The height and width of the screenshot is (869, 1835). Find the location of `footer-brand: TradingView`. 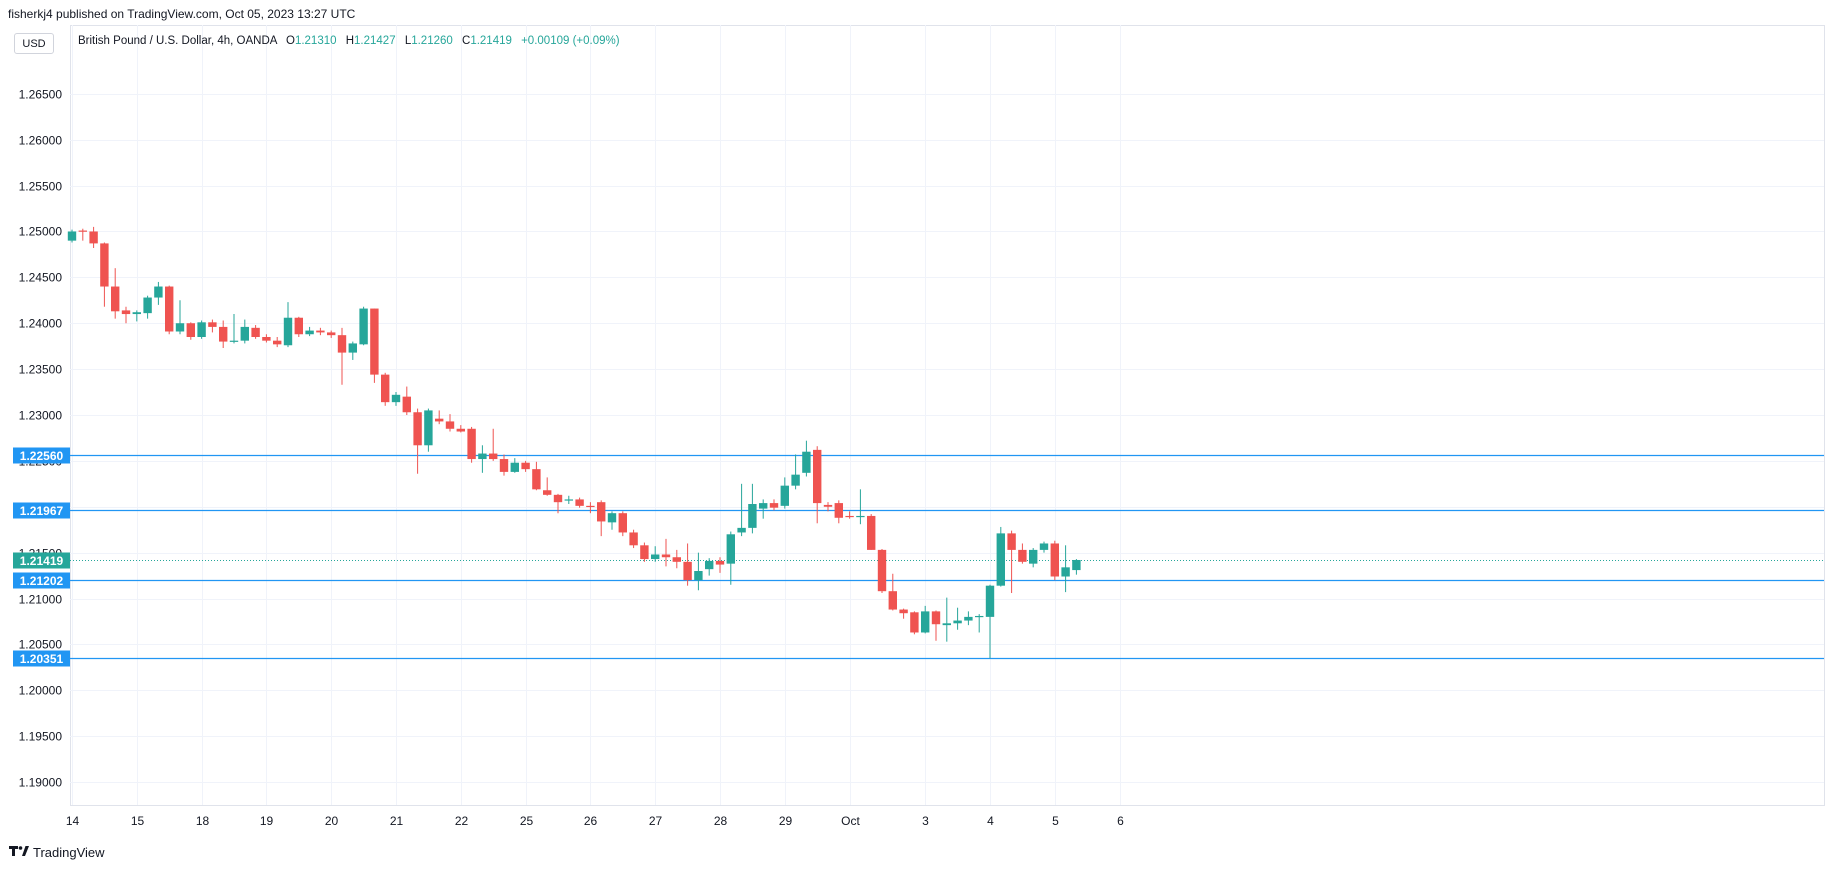

footer-brand: TradingView is located at coordinates (57, 852).